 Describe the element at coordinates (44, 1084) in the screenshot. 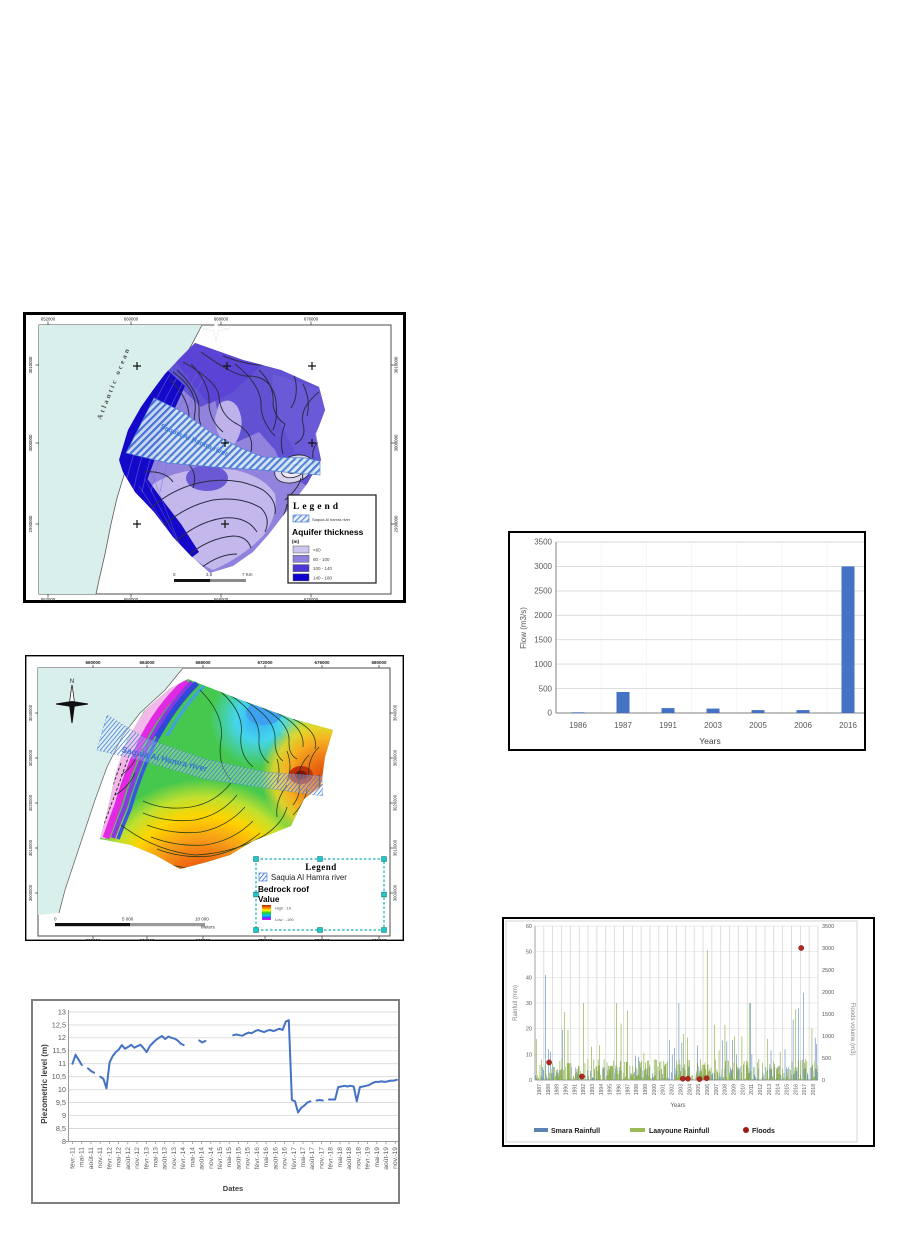

I see `svg-text: Piezometric level (m)` at that location.